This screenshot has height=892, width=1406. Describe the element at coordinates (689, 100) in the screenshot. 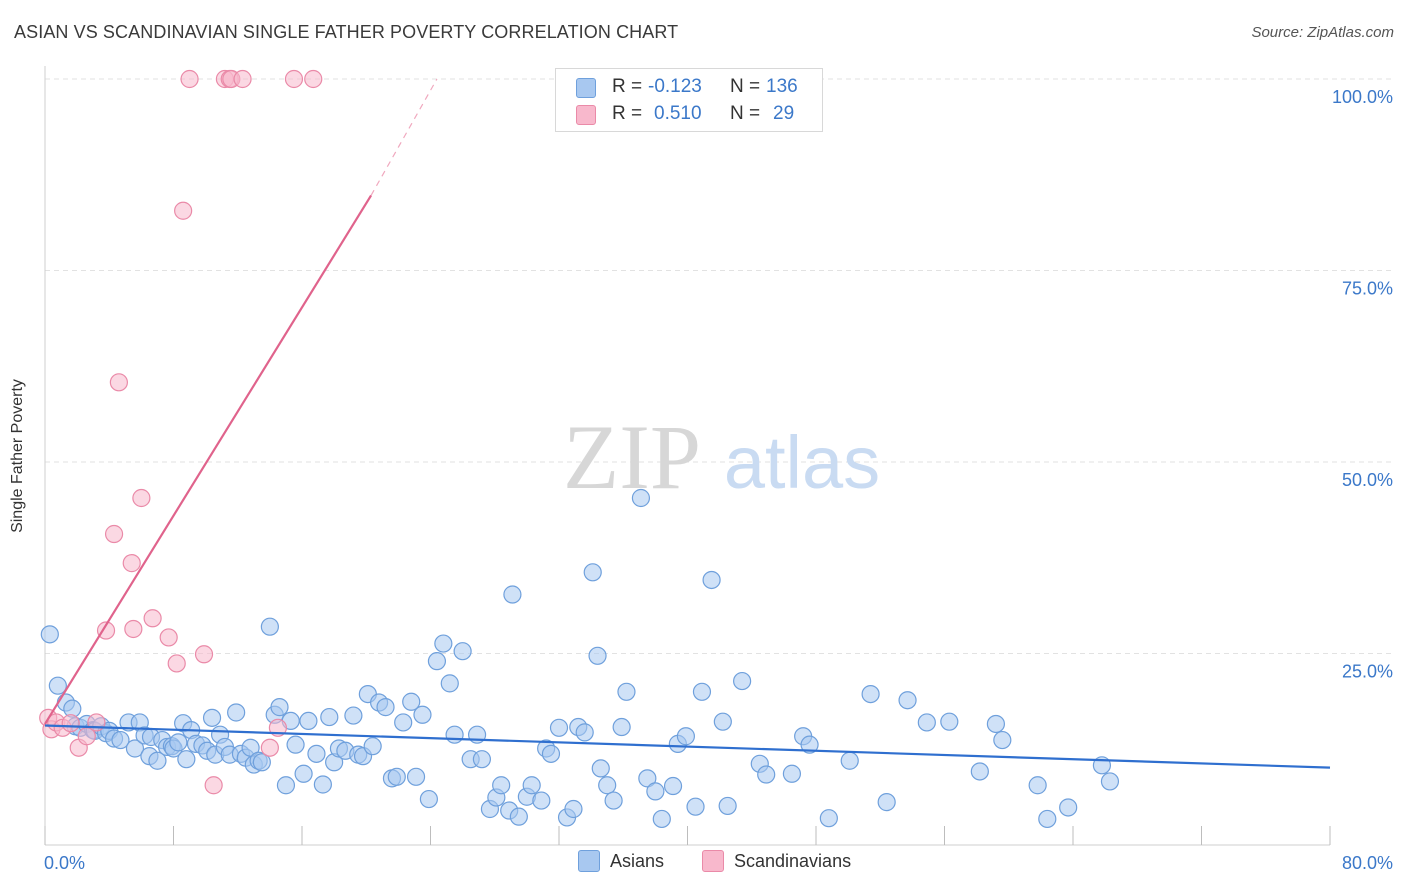

I see `stats-box: R = -0.123 N = 136 R = 0.510 N = 29` at that location.